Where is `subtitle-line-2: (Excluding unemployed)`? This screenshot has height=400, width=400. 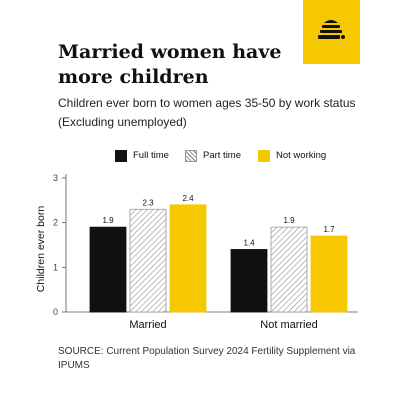 subtitle-line-2: (Excluding unemployed) is located at coordinates (122, 122).